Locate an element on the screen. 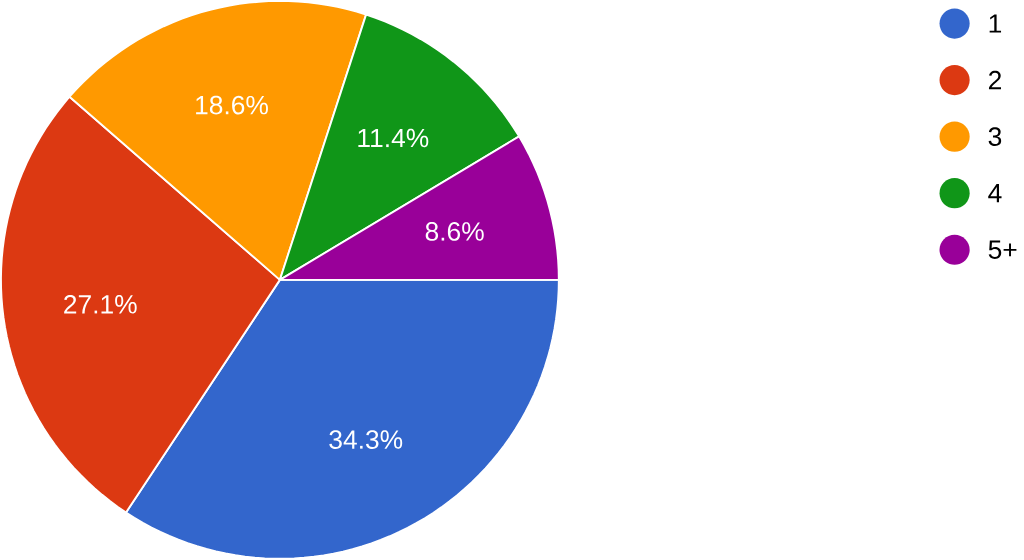 The width and height of the screenshot is (1024, 560). legend-label: 5+ is located at coordinates (1002, 250).